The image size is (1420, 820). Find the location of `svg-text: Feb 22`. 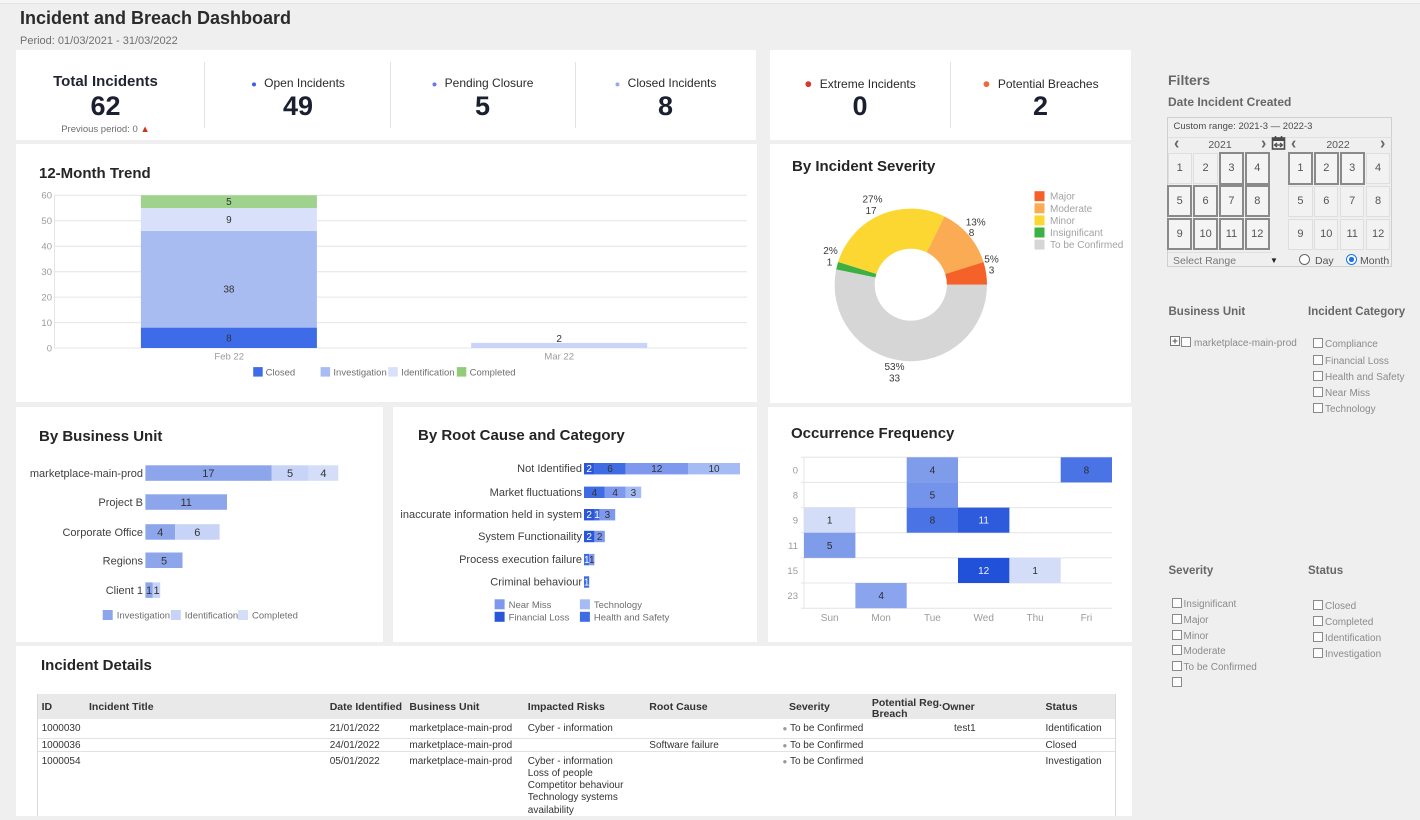

svg-text: Feb 22 is located at coordinates (229, 357).